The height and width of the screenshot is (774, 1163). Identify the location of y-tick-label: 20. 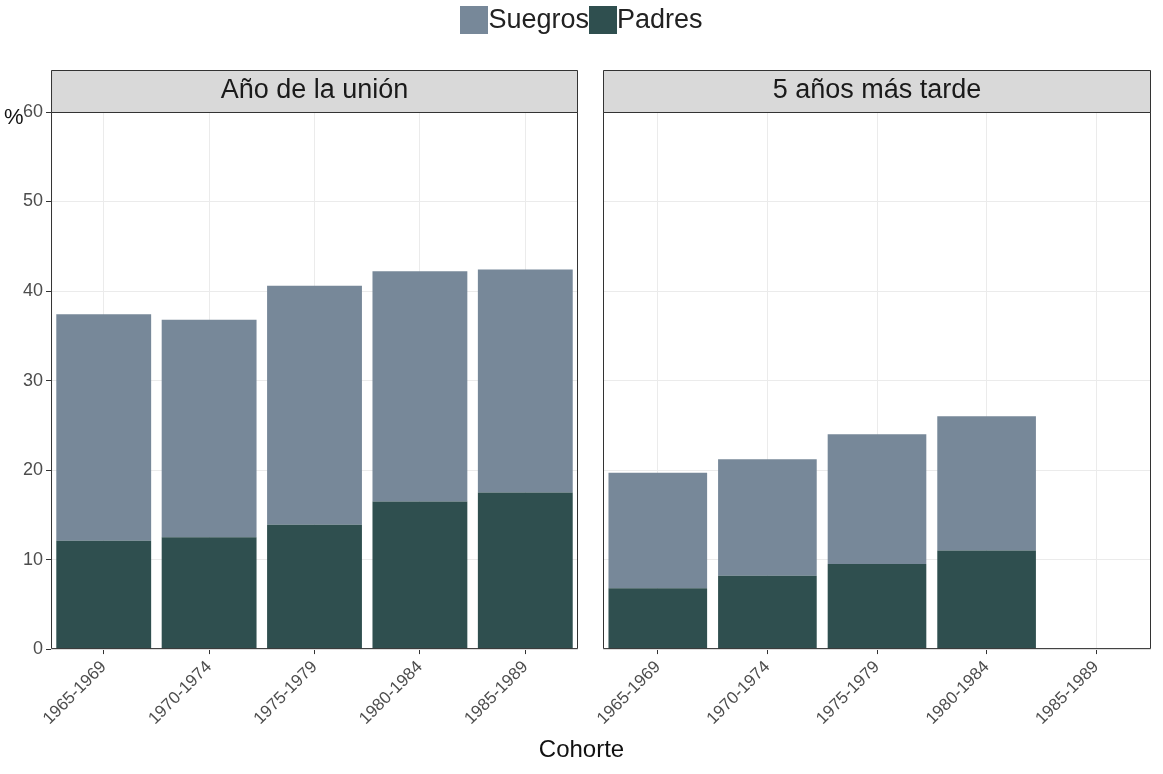
(33, 469).